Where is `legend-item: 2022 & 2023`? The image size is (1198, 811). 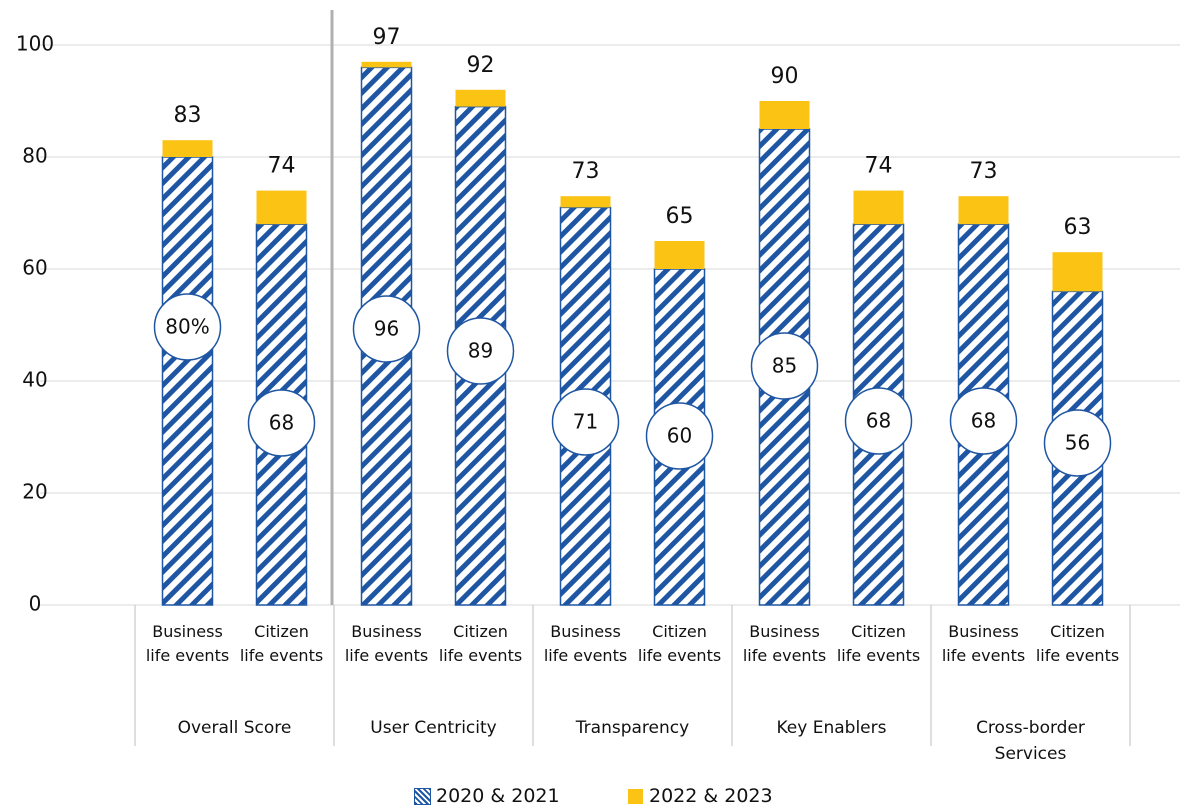
legend-item: 2022 & 2023 is located at coordinates (700, 796).